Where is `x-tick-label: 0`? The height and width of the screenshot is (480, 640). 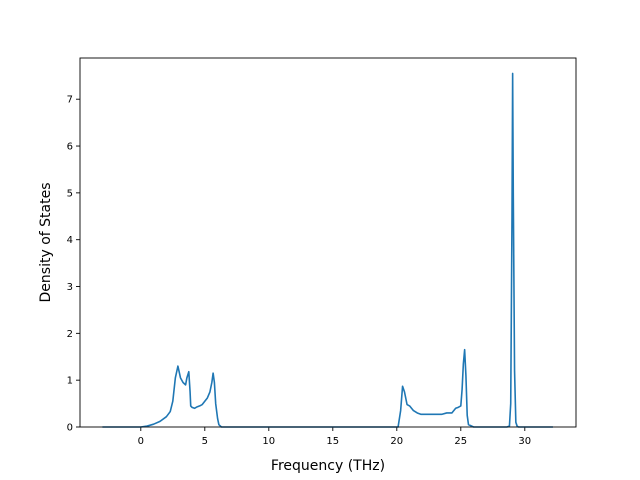
x-tick-label: 0 is located at coordinates (141, 441).